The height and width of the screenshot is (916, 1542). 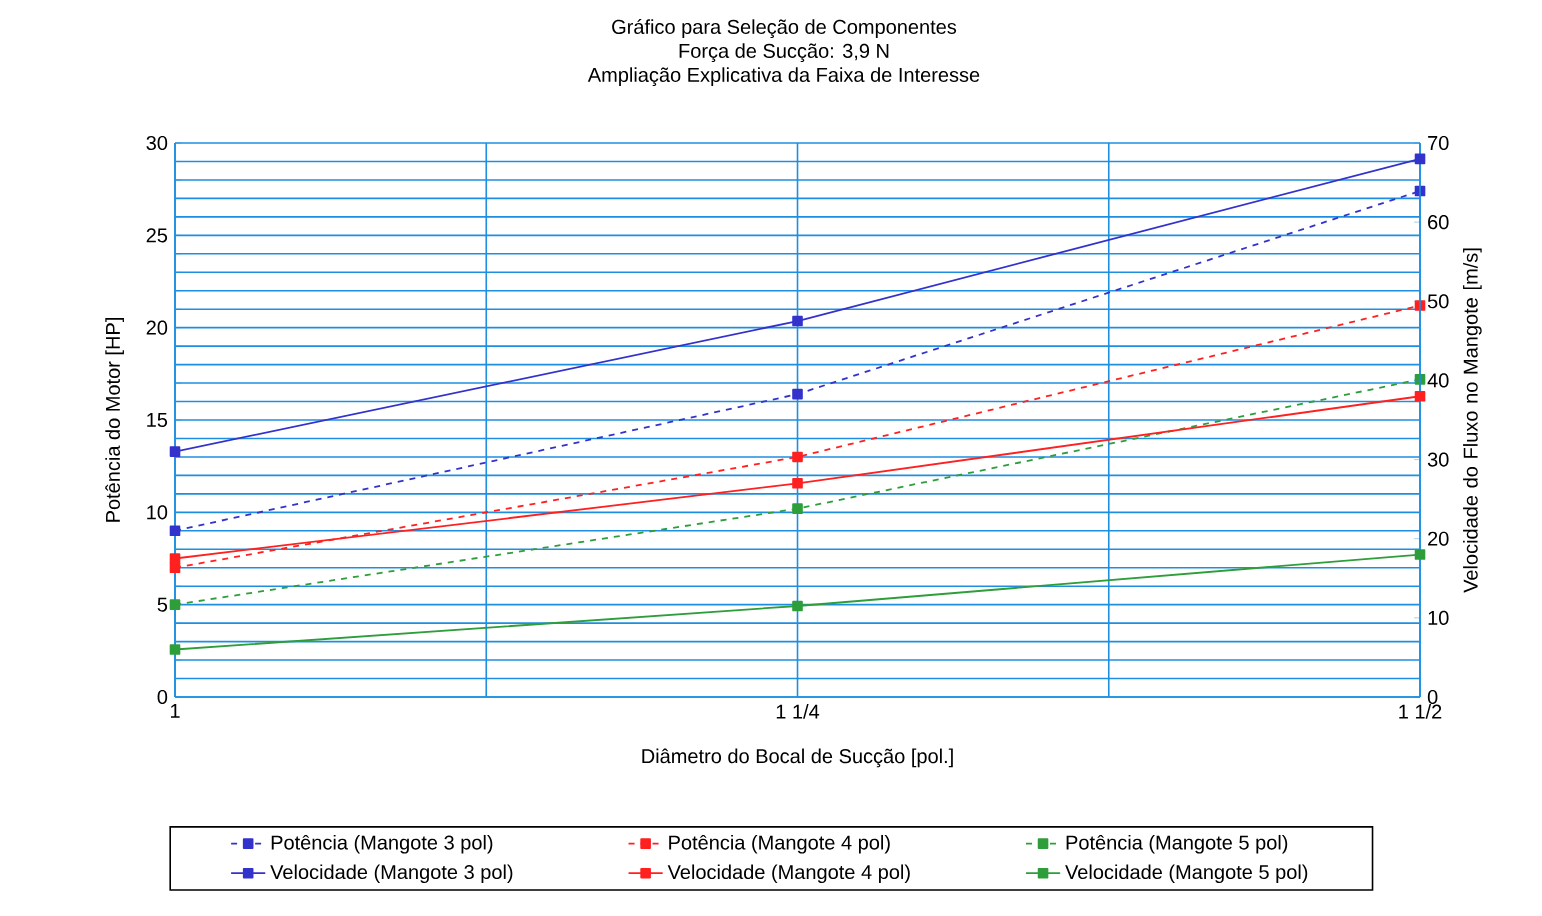 I want to click on y2-axis-title: Velocidade do Fluxo no Mangote [m/s], so click(x=1472, y=420).